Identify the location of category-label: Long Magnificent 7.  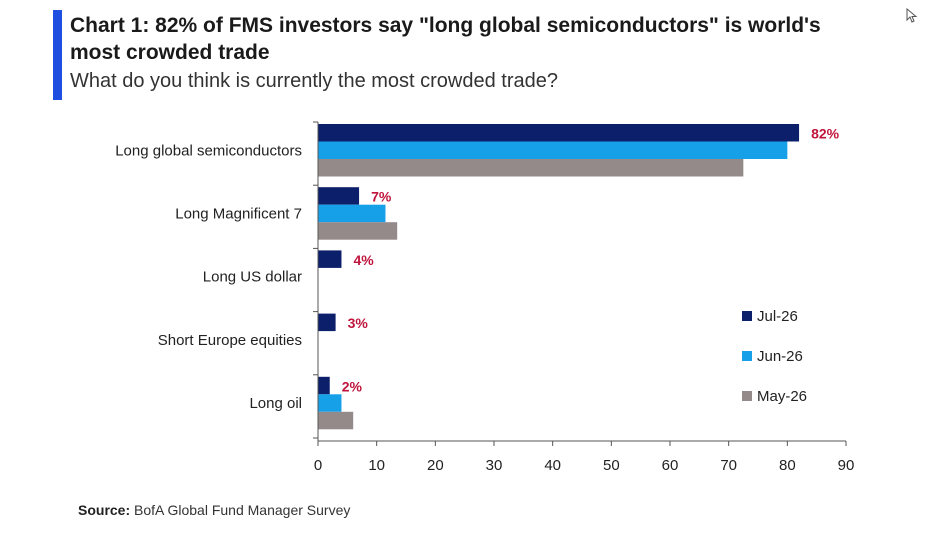
(238, 213).